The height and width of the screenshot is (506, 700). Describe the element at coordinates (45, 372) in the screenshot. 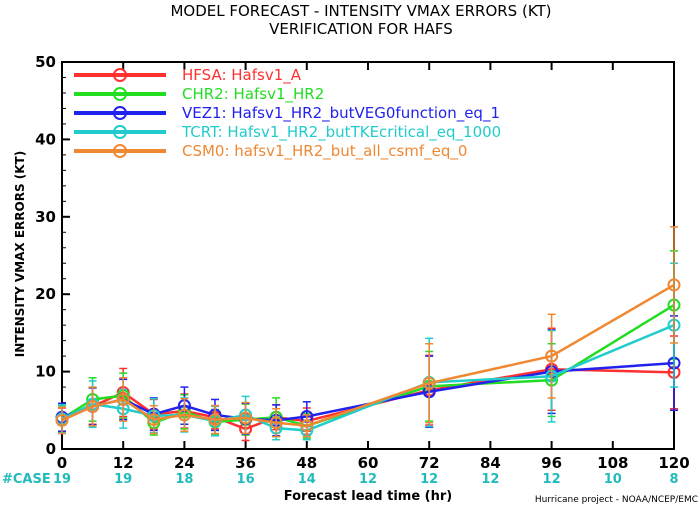

I see `y-tick-label: 10` at that location.